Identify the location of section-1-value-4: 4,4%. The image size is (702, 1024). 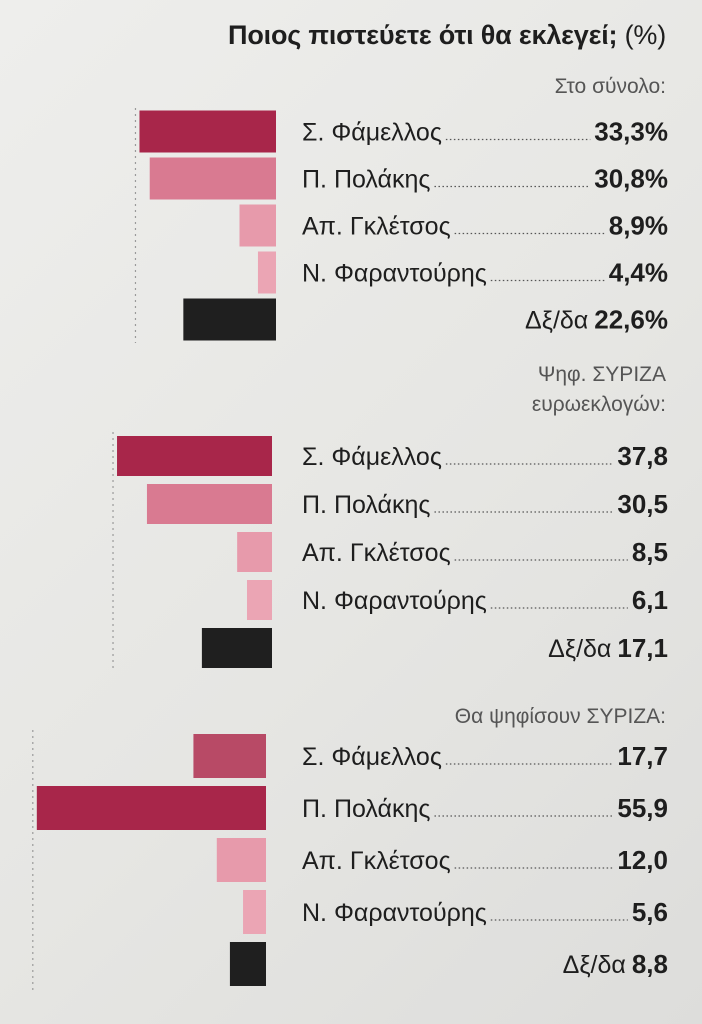
(638, 273).